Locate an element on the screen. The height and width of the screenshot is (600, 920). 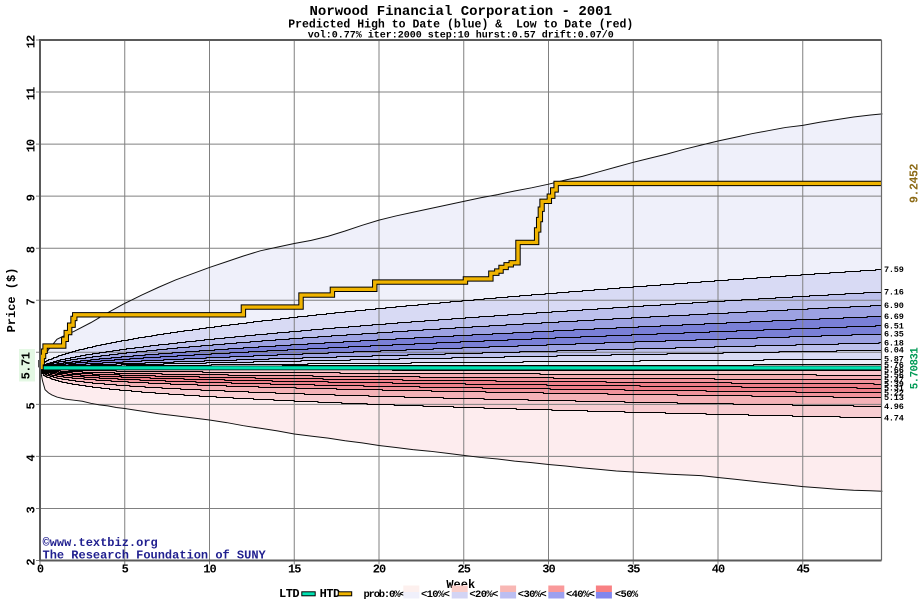
svg-text: 9 is located at coordinates (32, 197).